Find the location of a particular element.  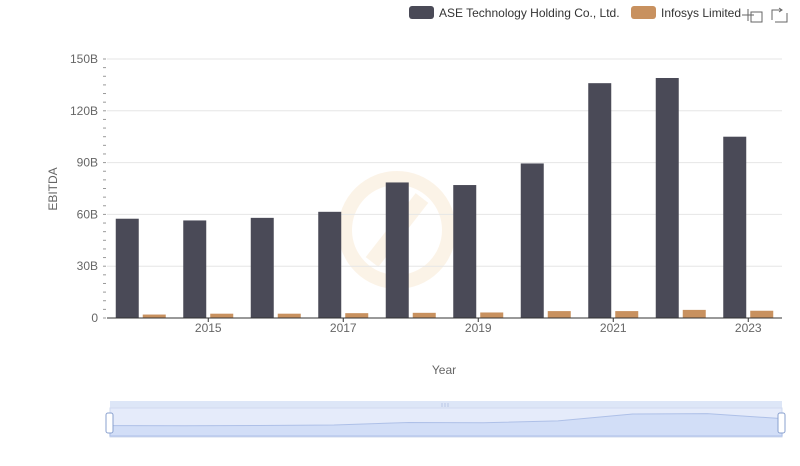

data-zoom-slider is located at coordinates (445, 419).